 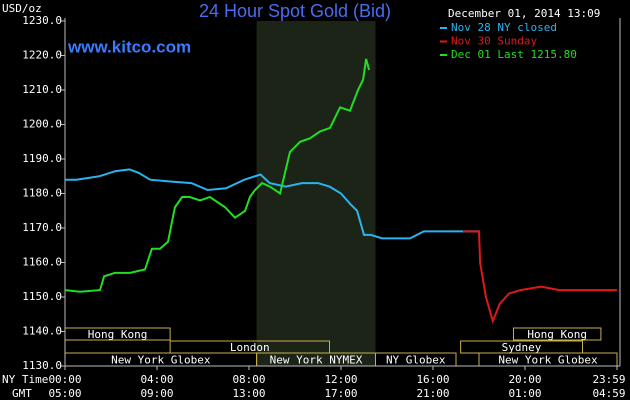 What do you see at coordinates (416, 360) in the screenshot?
I see `session-label: NY Globex` at bounding box center [416, 360].